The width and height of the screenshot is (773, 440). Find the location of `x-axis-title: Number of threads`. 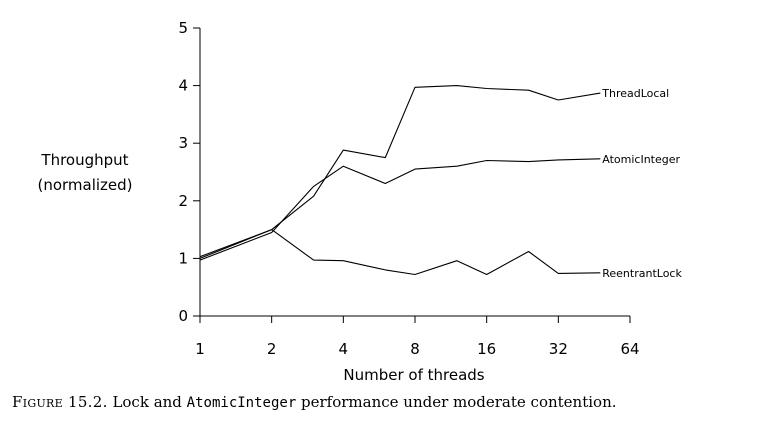

x-axis-title: Number of threads is located at coordinates (413, 375).